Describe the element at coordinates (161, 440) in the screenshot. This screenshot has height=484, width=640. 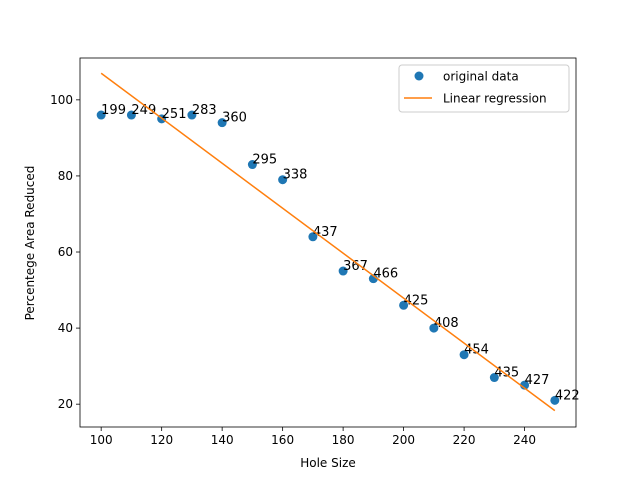
I see `x-tick-label: 120` at that location.